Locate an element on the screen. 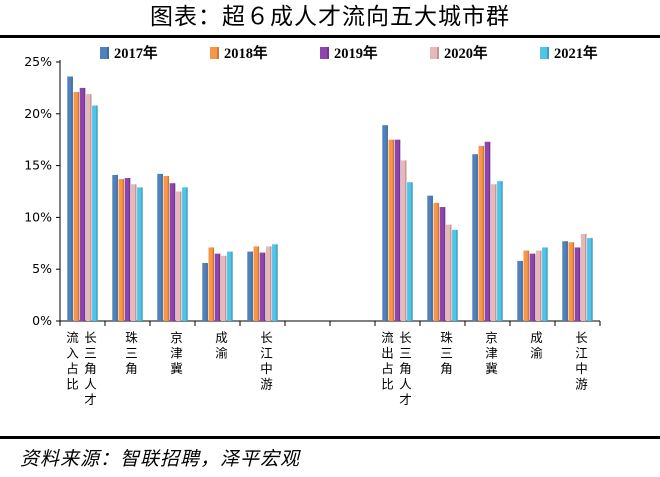 This screenshot has height=477, width=660. category-label: 长三角人才 is located at coordinates (405, 368).